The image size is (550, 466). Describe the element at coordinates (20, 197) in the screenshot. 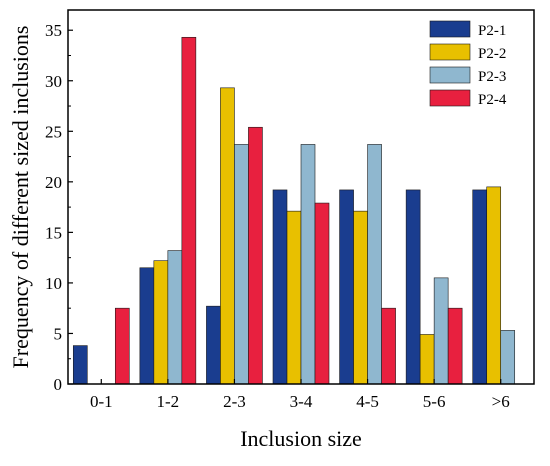

I see `y-axis-title: Frequency of different sized inclusions` at that location.